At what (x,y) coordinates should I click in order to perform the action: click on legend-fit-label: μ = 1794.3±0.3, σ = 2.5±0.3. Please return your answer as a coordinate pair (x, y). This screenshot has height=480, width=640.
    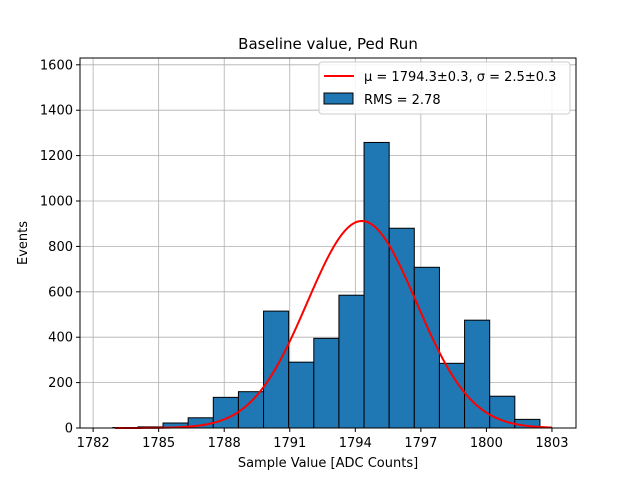
    Looking at the image, I should click on (460, 77).